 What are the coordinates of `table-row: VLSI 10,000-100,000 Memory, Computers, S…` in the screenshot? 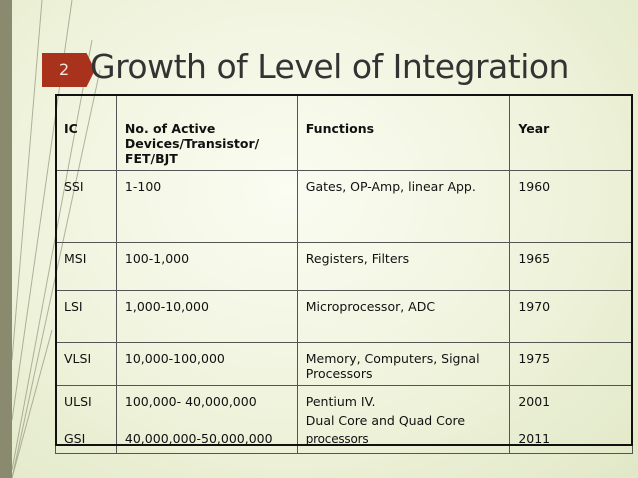 It's located at (344, 364).